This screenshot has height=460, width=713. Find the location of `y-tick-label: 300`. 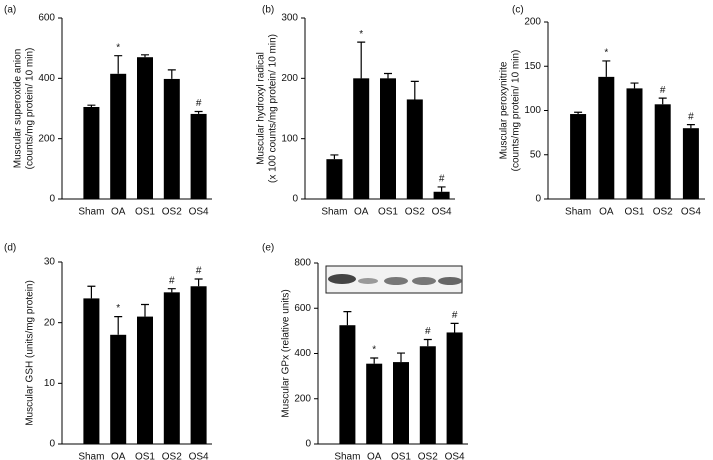

y-tick-label: 300 is located at coordinates (289, 18).